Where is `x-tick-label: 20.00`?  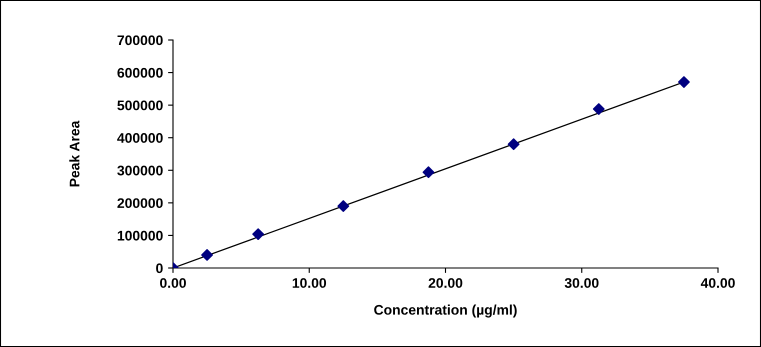 x-tick-label: 20.00 is located at coordinates (445, 283).